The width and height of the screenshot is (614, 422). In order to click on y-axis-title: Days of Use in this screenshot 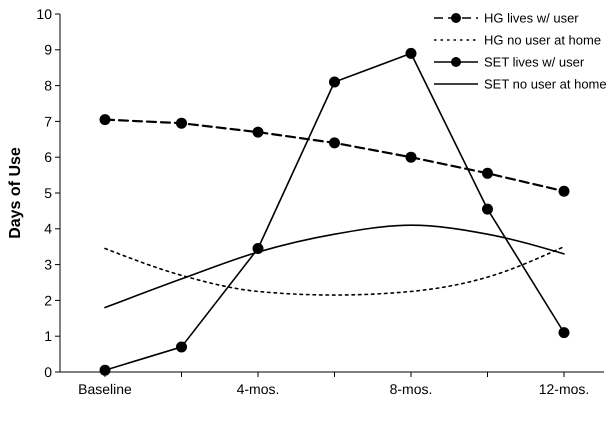, I will do `click(15, 193)`.